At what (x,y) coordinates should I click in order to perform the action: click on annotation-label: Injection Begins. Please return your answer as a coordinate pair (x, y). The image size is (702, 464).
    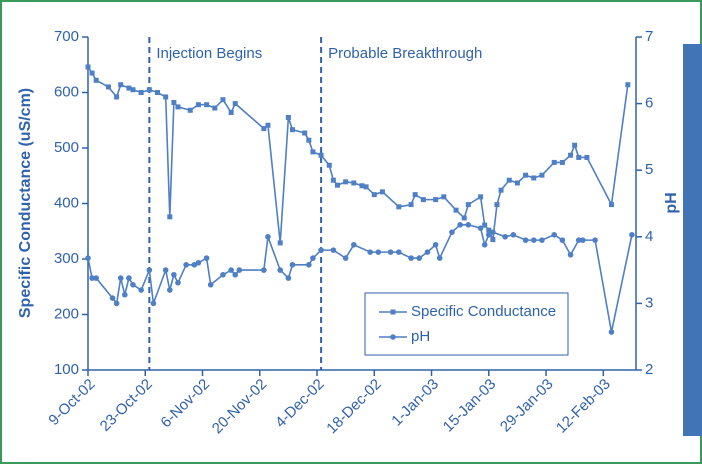
    Looking at the image, I should click on (209, 53).